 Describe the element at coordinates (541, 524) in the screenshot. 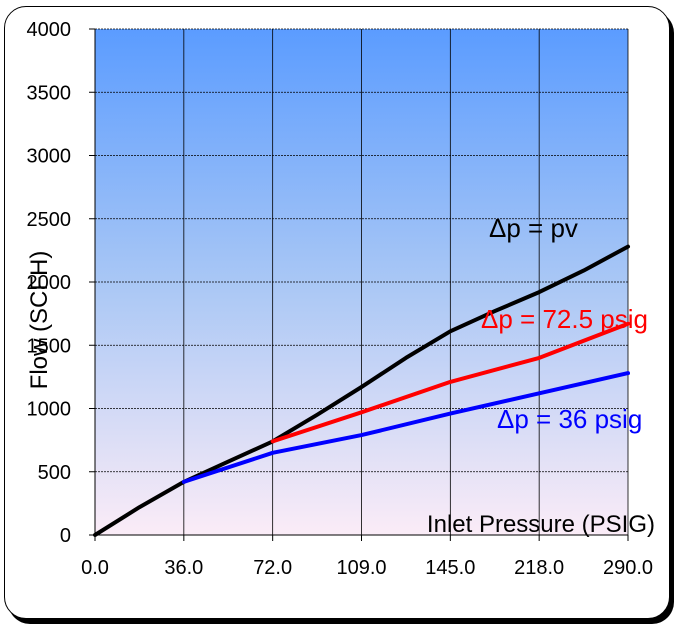

I see `x-axis-label: Inlet Pressure (PSIG)` at that location.